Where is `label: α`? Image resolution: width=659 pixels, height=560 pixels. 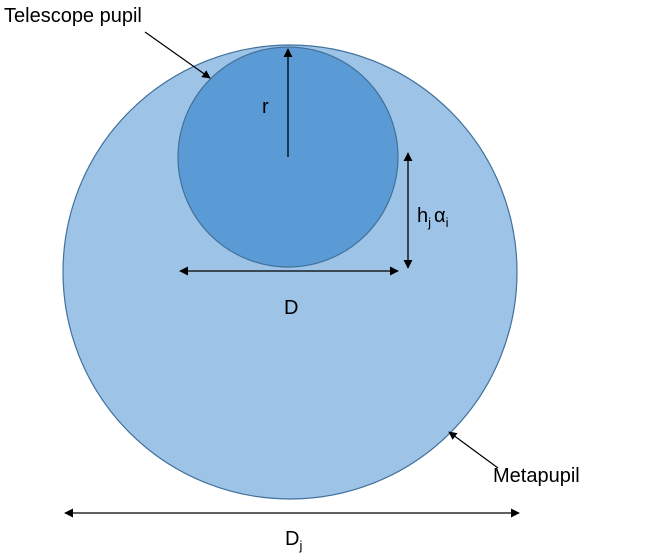
label: α is located at coordinates (440, 216).